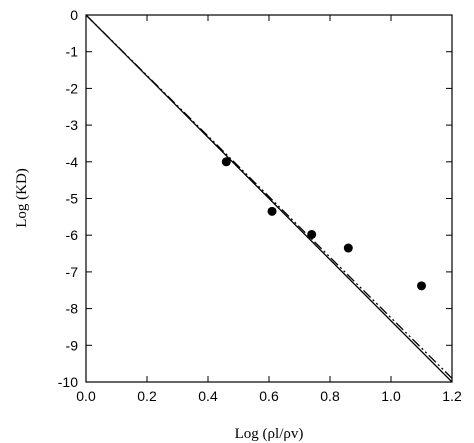 This screenshot has height=443, width=474. I want to click on y-tick-label: -8, so click(72, 309).